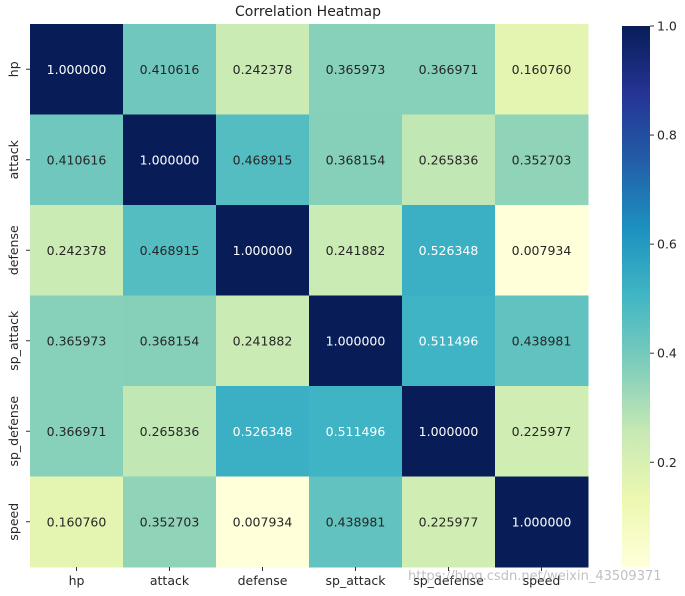 The height and width of the screenshot is (596, 685). What do you see at coordinates (263, 580) in the screenshot?
I see `x-tick-label: defense` at bounding box center [263, 580].